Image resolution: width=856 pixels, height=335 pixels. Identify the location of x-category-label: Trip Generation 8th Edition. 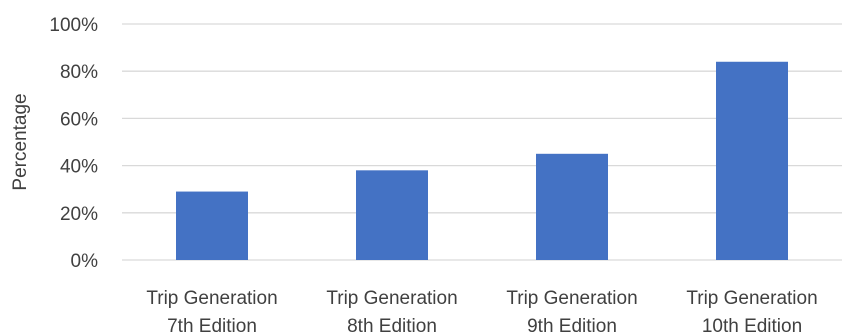
(391, 311).